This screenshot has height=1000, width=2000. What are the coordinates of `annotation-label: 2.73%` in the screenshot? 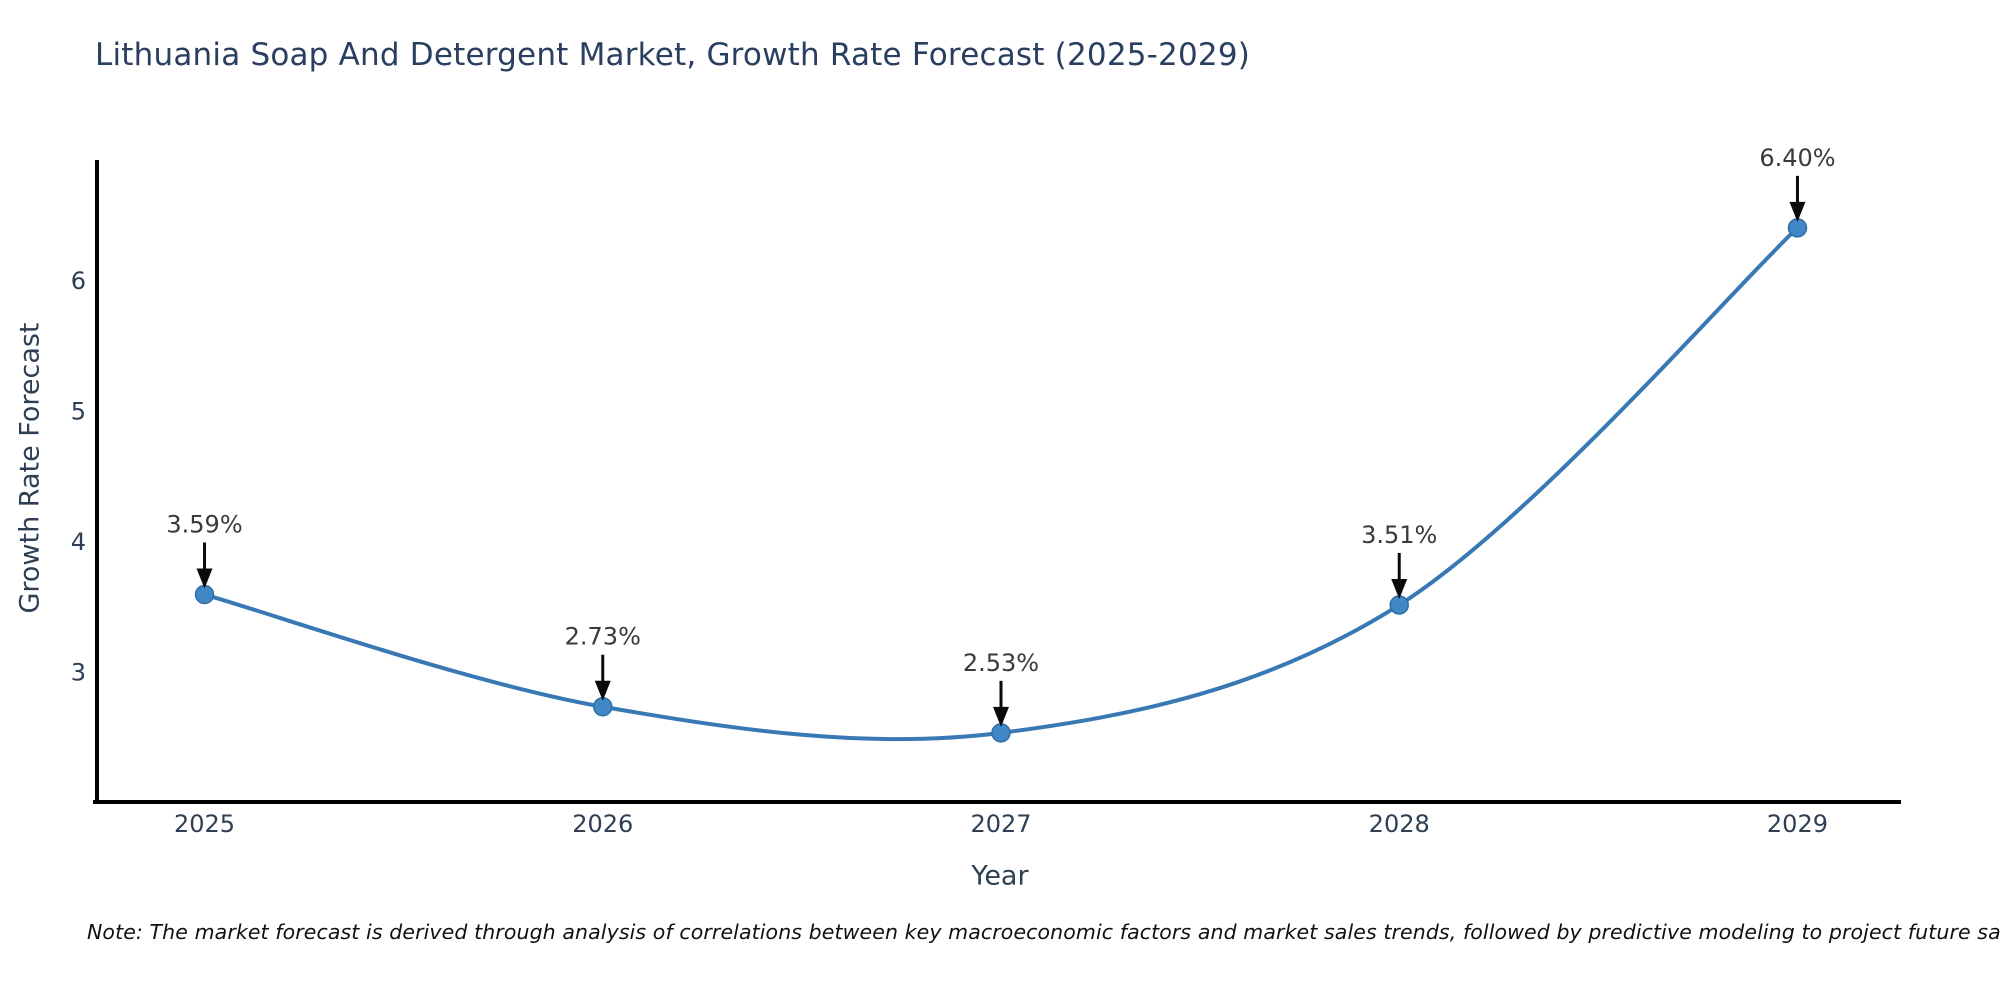 It's located at (603, 637).